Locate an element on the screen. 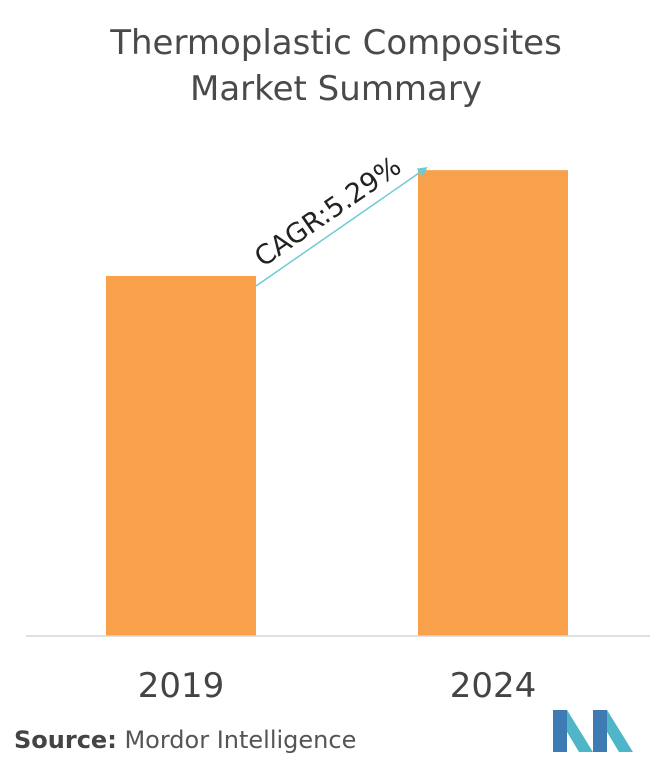 The height and width of the screenshot is (775, 672). bar-2019 is located at coordinates (181, 456).